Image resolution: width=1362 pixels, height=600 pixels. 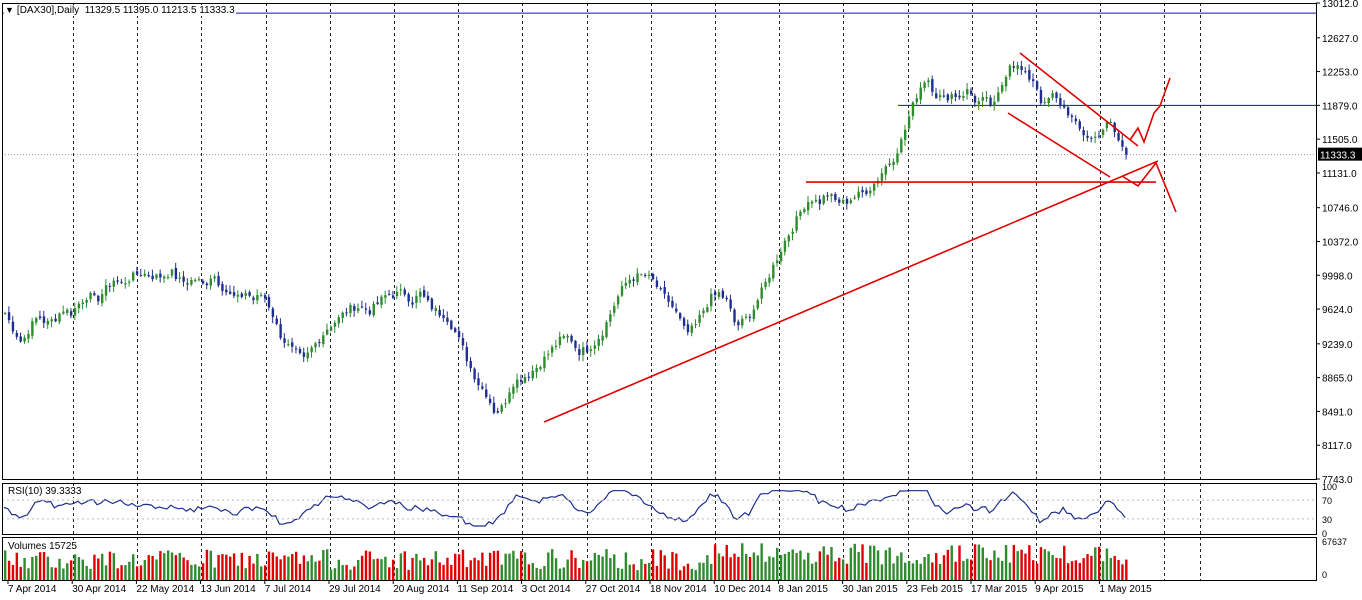 What do you see at coordinates (742, 589) in the screenshot?
I see `time-tick-label: 10 Dec 2014` at bounding box center [742, 589].